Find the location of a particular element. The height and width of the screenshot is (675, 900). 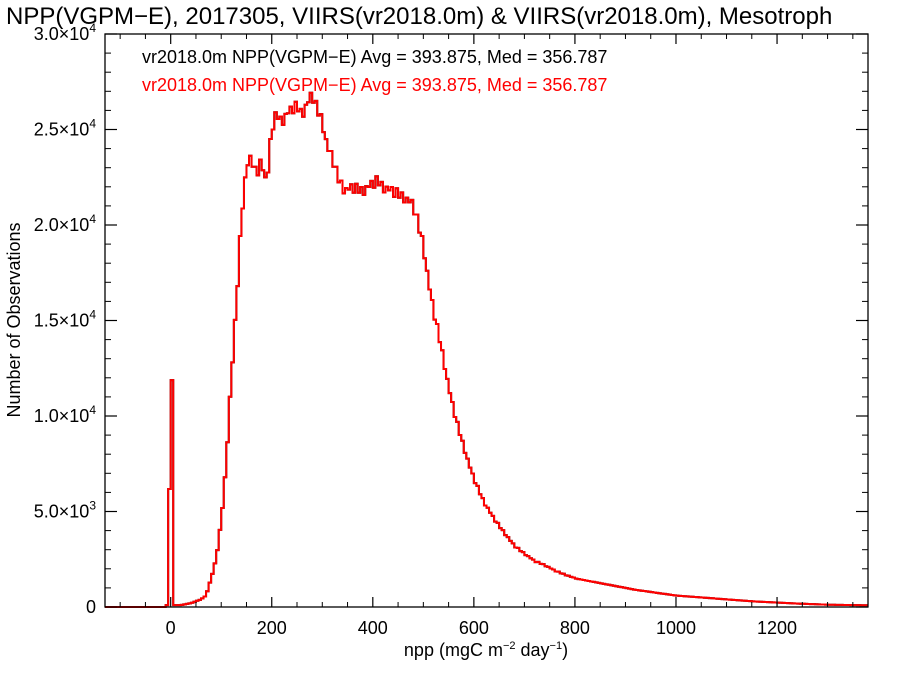

y-tick-label: 1.0×10⁴ is located at coordinates (65, 414).